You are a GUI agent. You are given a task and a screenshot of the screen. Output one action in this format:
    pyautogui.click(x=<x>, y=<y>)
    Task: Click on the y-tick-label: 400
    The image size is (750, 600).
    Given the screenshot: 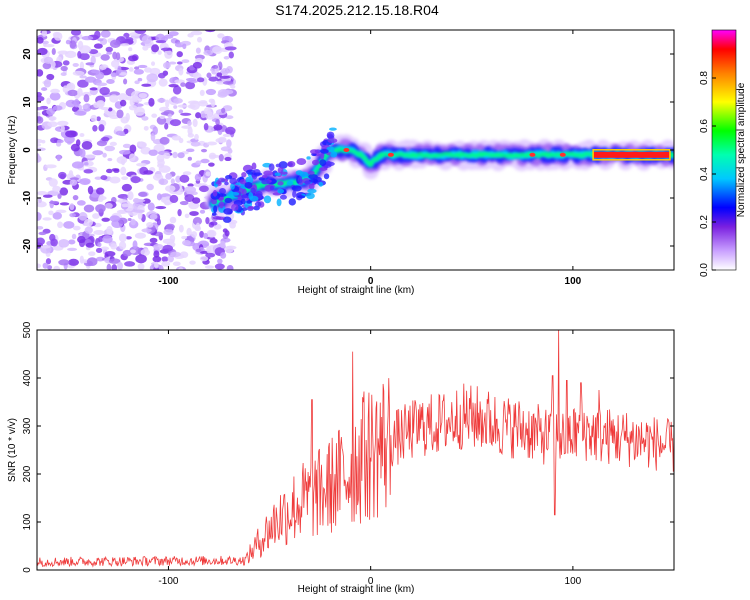 What is the action you would take?
    pyautogui.click(x=27, y=377)
    